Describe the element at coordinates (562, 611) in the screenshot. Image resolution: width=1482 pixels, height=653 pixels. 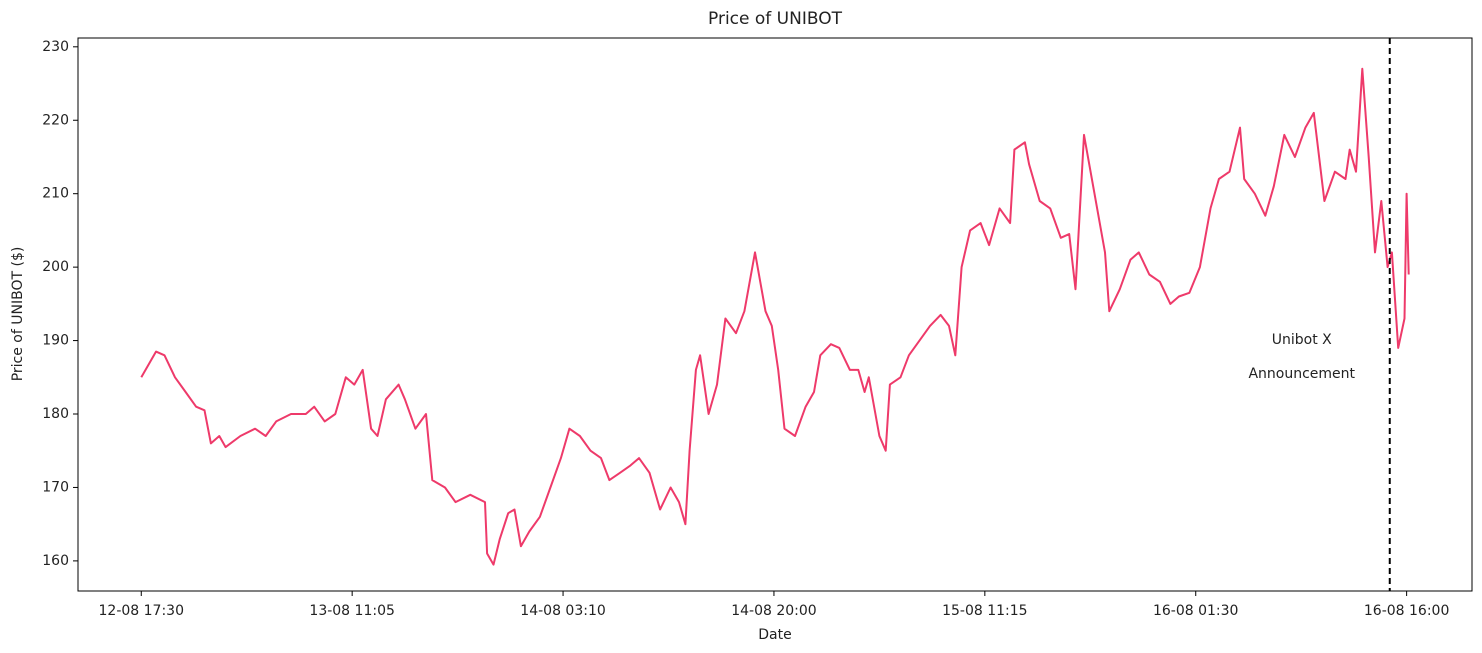
I see `x-tick-label: 14-08 03:10` at that location.